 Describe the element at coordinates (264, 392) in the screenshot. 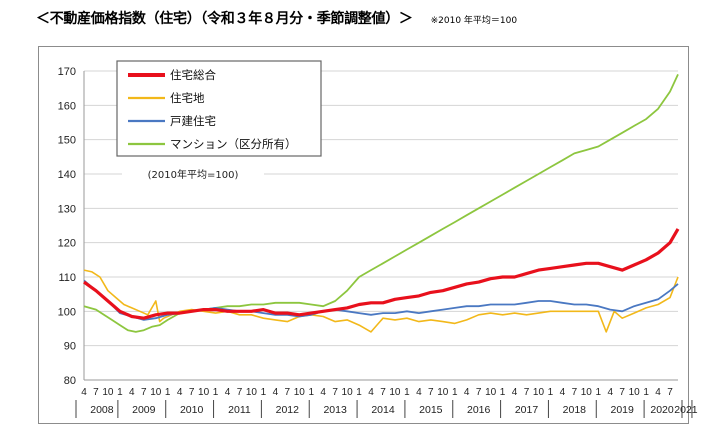

I see `x-month-tick-2011-1: 1` at that location.